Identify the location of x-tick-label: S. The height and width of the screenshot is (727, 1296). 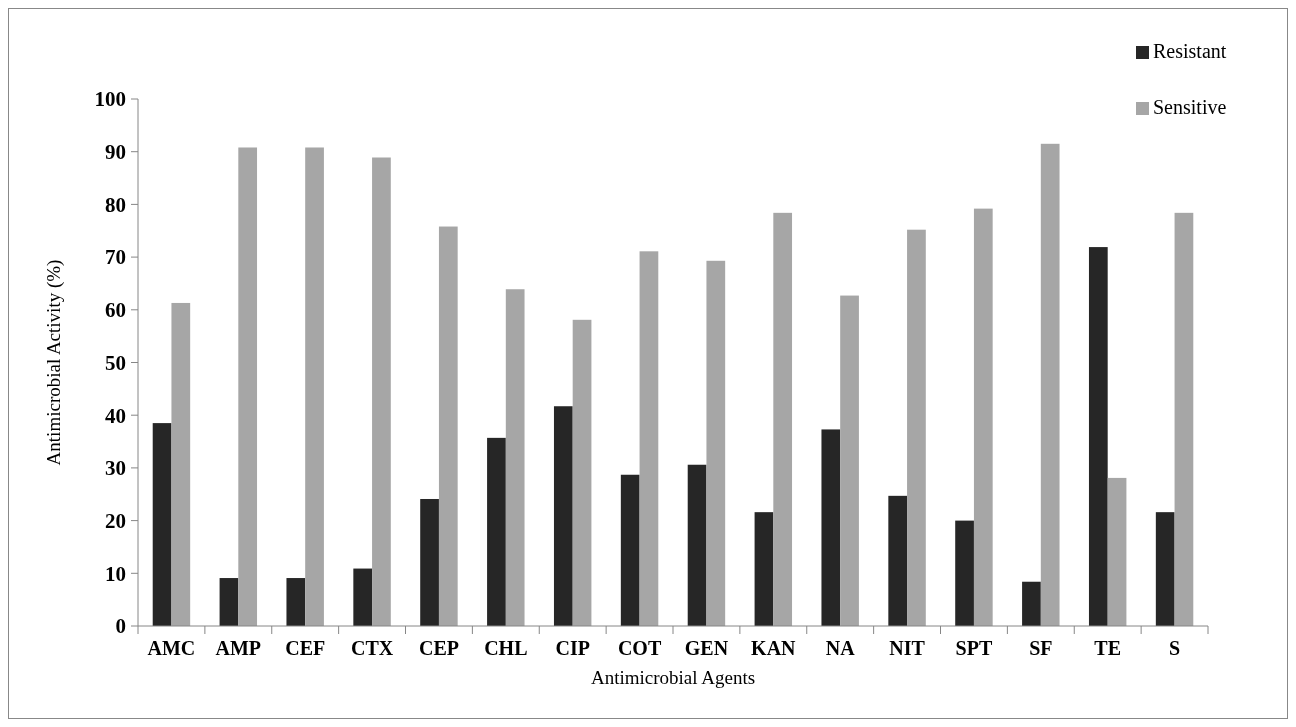
(1175, 648).